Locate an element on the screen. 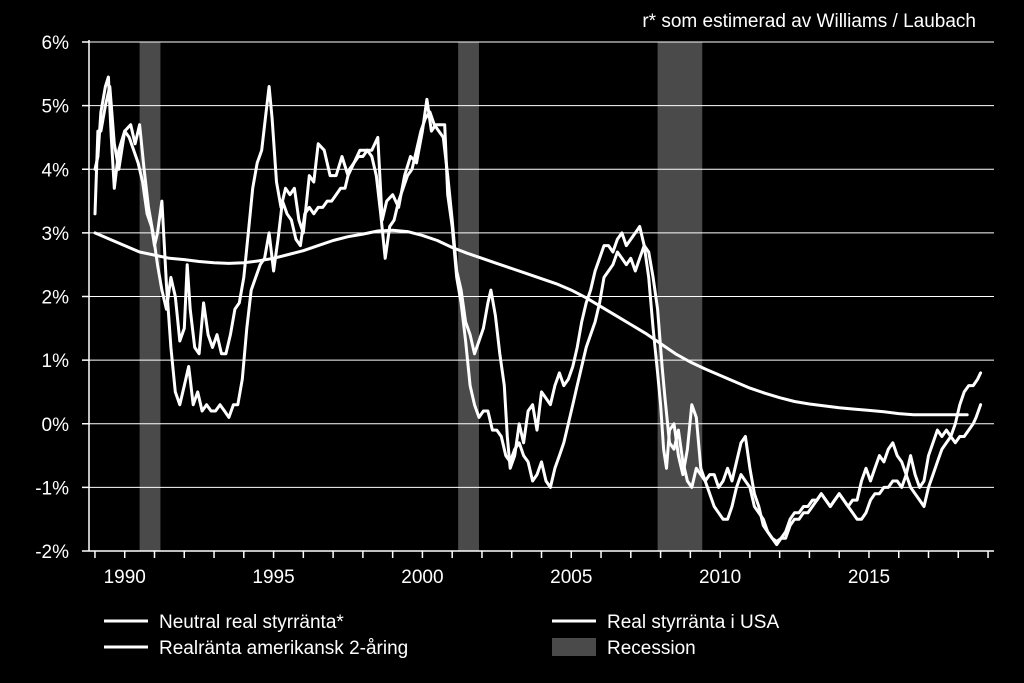  chart-subtitle: r* som estimerad av Williams / Laubach is located at coordinates (809, 21).